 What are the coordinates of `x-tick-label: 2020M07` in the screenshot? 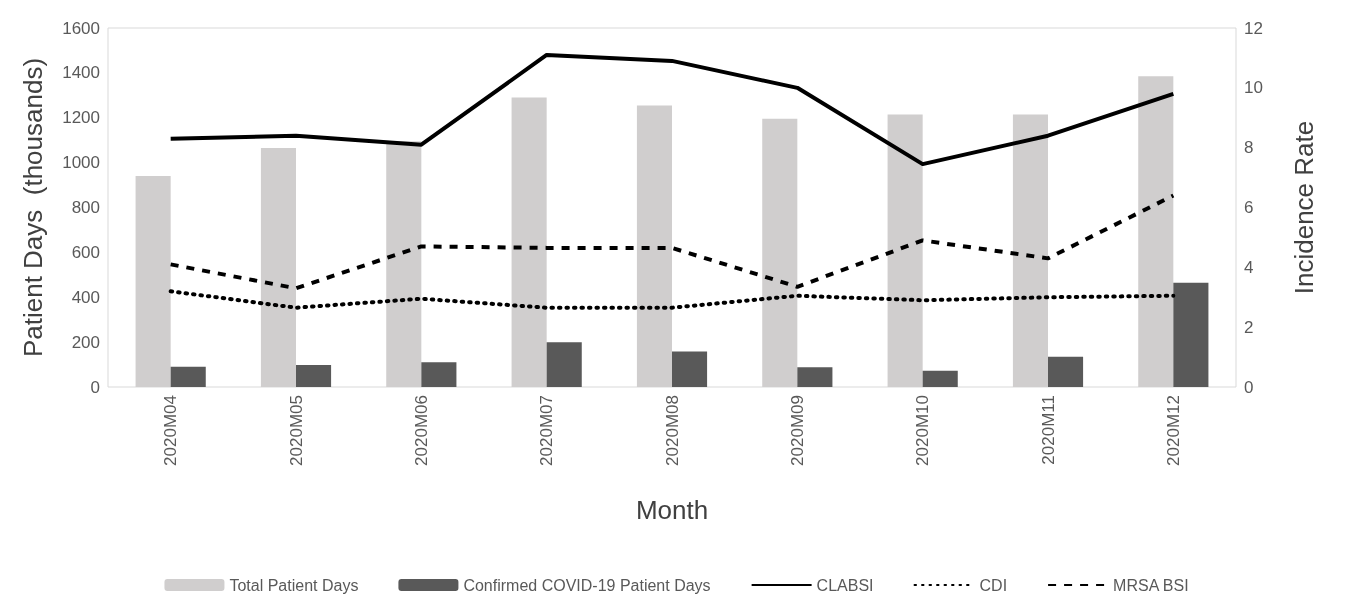 It's located at (547, 430).